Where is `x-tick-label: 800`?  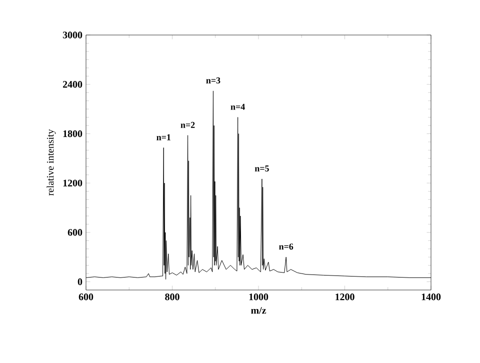 x-tick-label: 800 is located at coordinates (172, 297).